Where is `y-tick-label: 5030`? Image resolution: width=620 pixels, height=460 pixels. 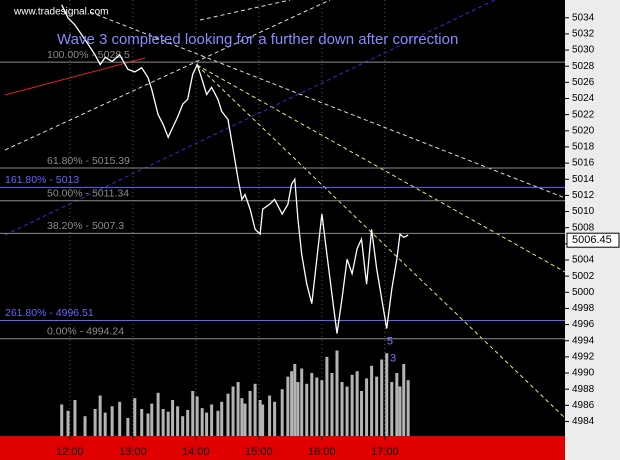
y-tick-label: 5030 is located at coordinates (583, 50).